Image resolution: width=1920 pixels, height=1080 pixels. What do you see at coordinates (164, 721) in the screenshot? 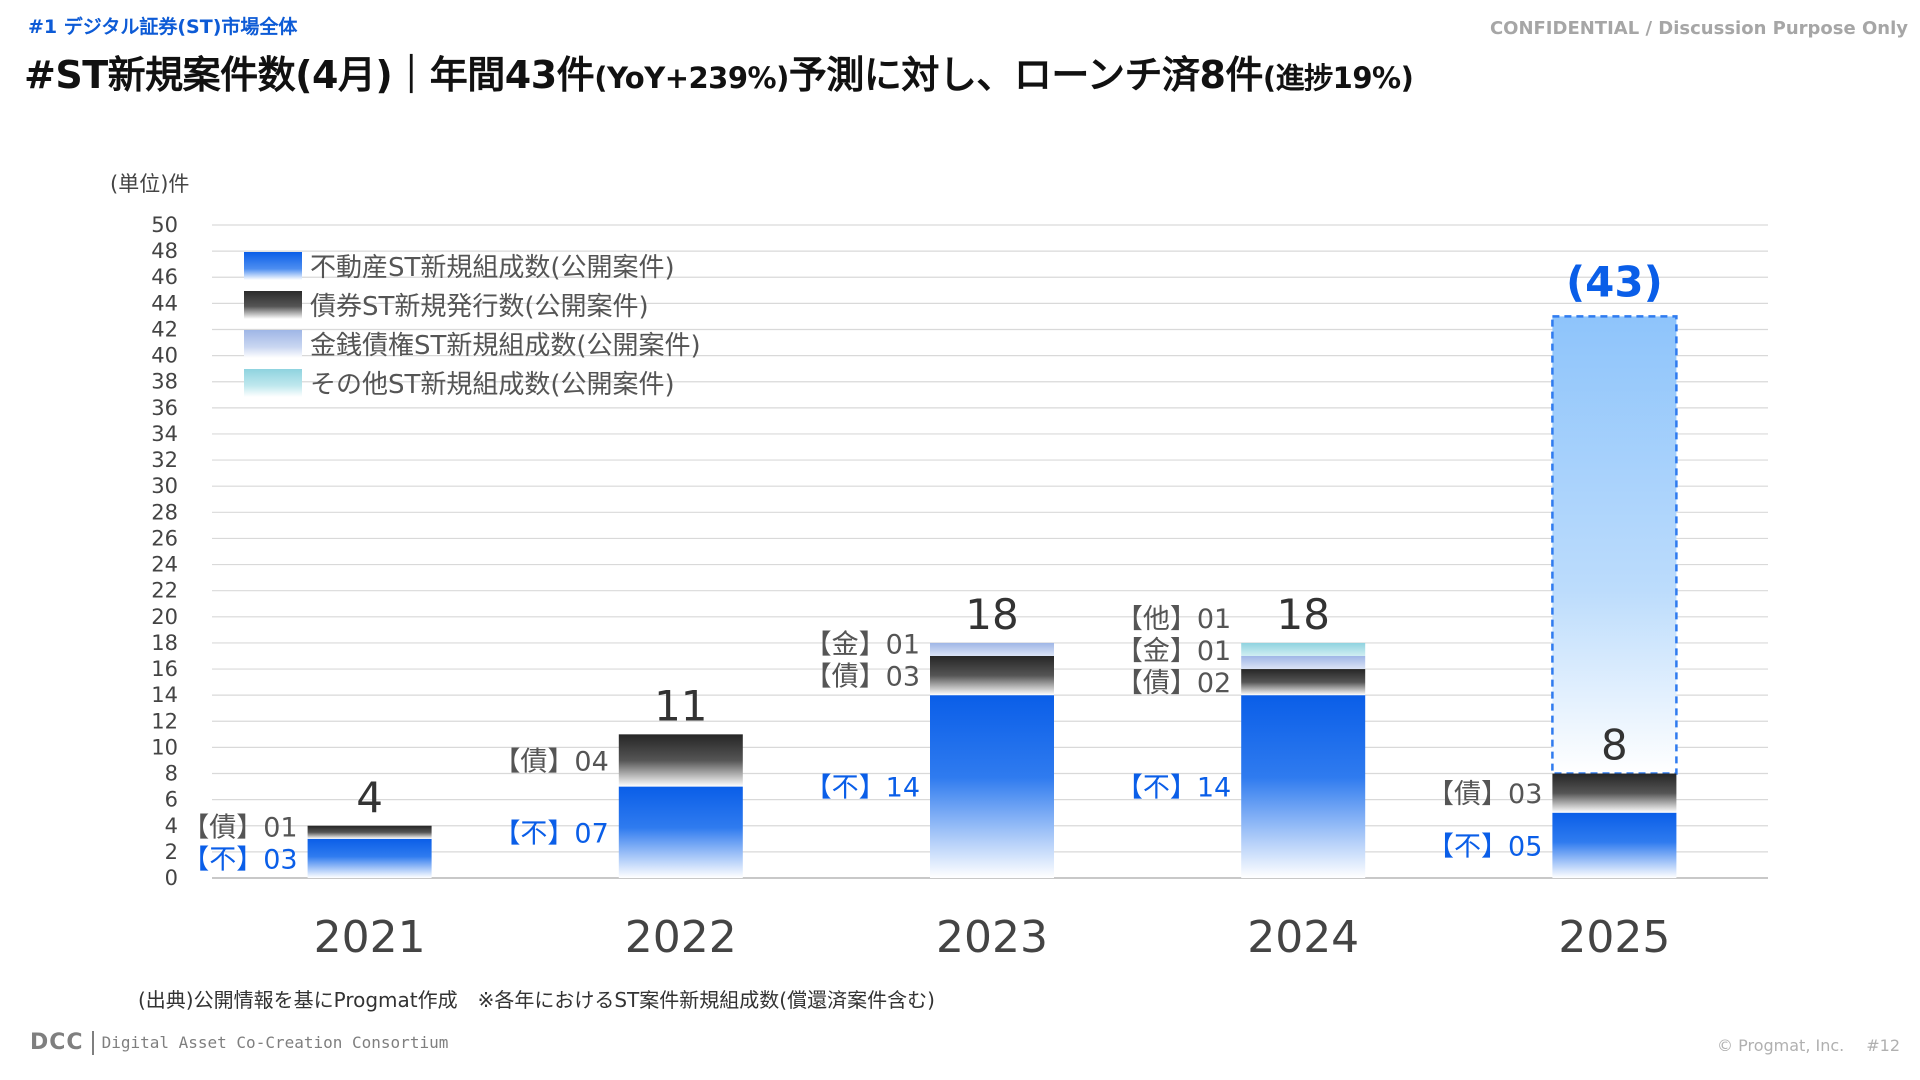
I see `y-tick-label: 12` at bounding box center [164, 721].